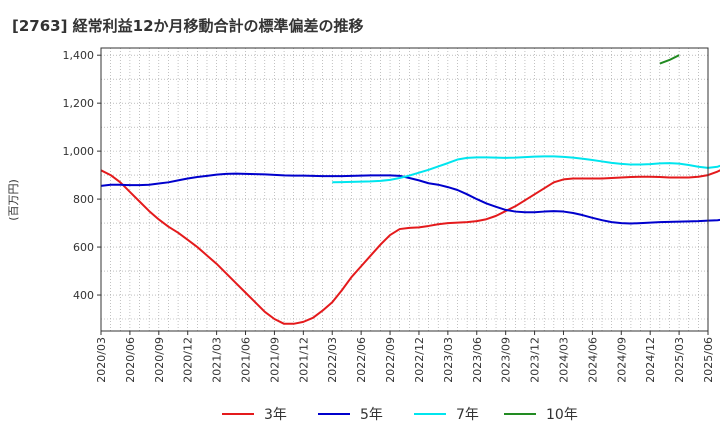 The image size is (720, 440). Describe the element at coordinates (303, 360) in the screenshot. I see `x-tick-label: 2021/12` at that location.